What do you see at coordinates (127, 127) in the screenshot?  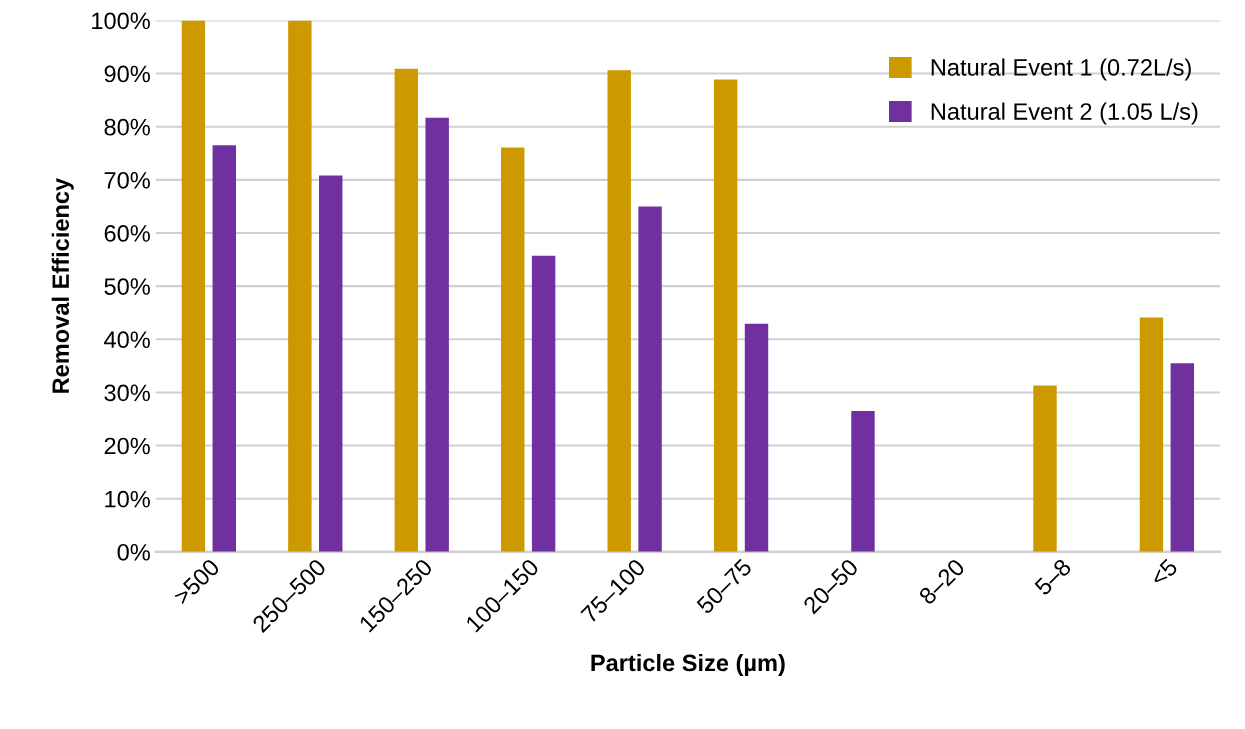 I see `y-tick-label: 80%` at bounding box center [127, 127].